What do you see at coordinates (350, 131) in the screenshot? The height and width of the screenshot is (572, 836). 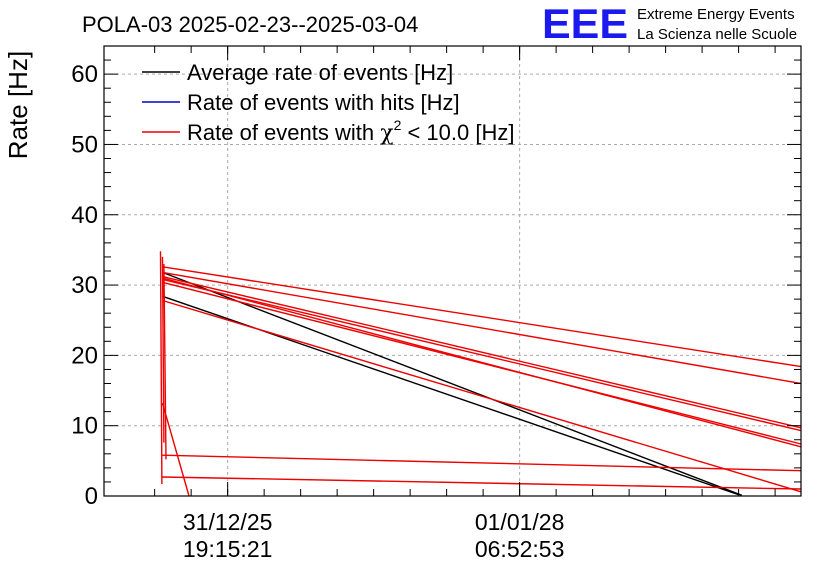 I see `legend-label-2: Rate of events with χ2 < 10.0 [Hz]` at bounding box center [350, 131].